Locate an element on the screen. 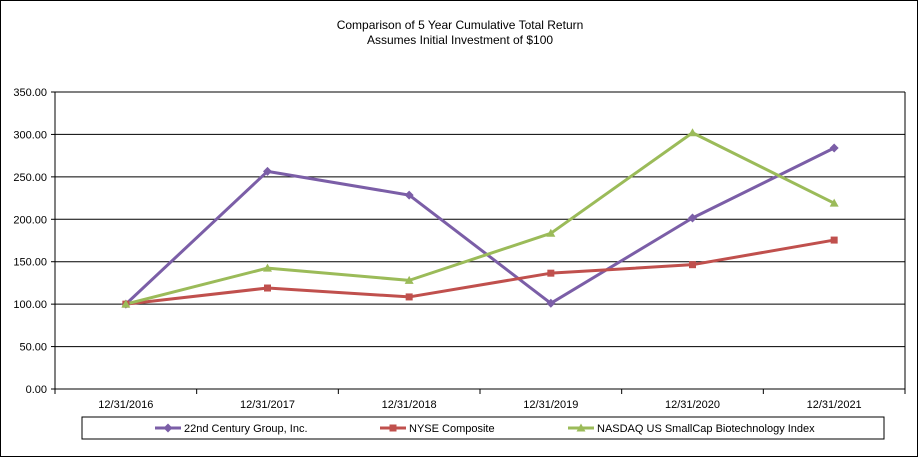  y-tick-label: 50.00 is located at coordinates (33, 348).